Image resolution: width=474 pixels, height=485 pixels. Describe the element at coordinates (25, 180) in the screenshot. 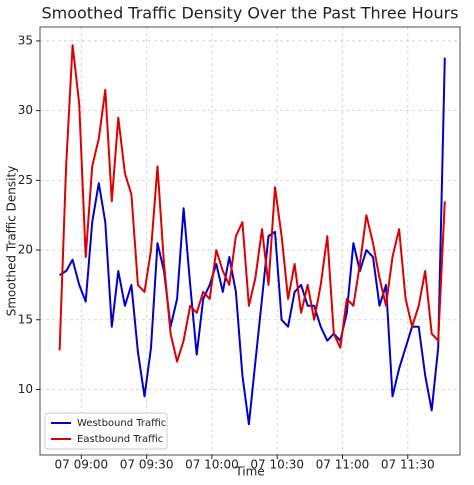

I see `y-tick-label: 25` at that location.